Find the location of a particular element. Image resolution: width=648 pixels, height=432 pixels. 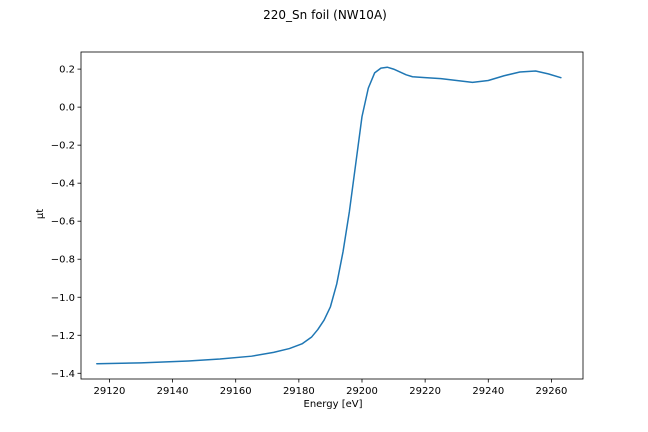

chart-title: 220_Sn foil (NW10A) is located at coordinates (325, 15).